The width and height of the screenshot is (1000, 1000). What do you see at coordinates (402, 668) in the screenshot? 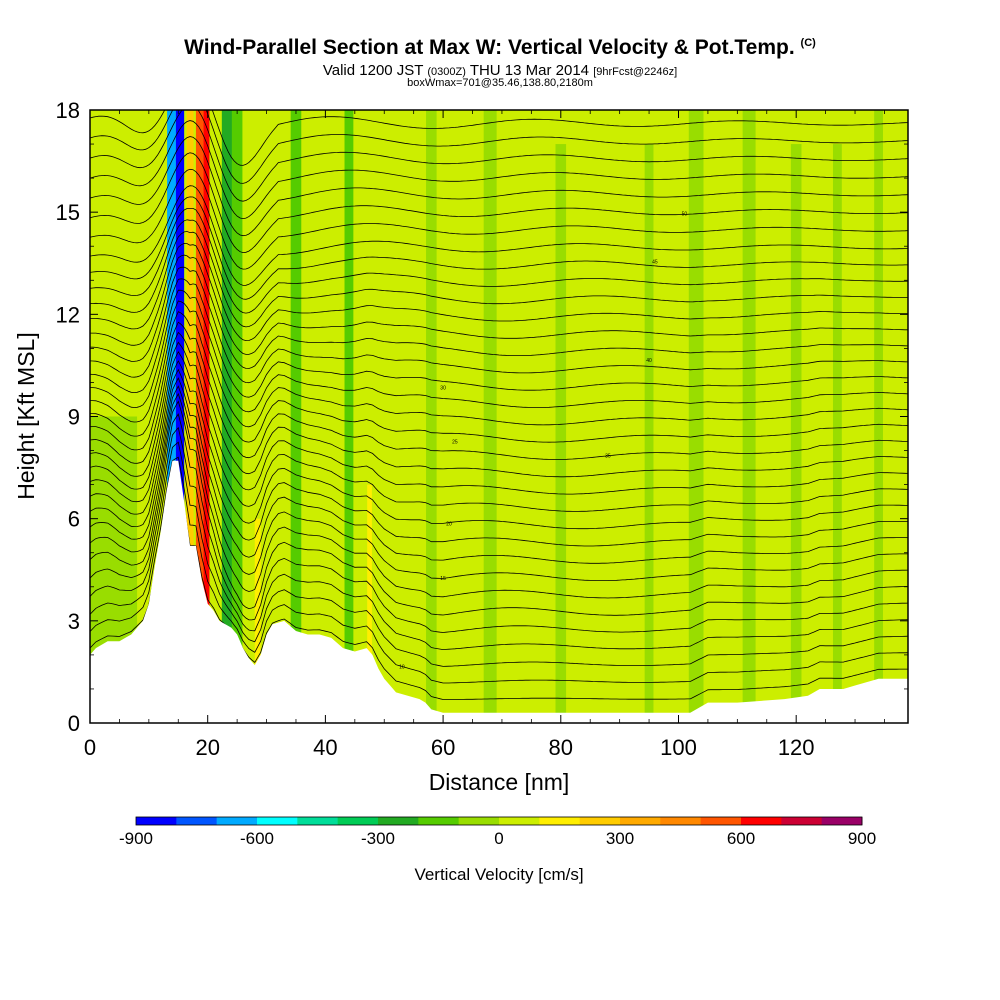
I see `contour-label: 10` at bounding box center [402, 668].